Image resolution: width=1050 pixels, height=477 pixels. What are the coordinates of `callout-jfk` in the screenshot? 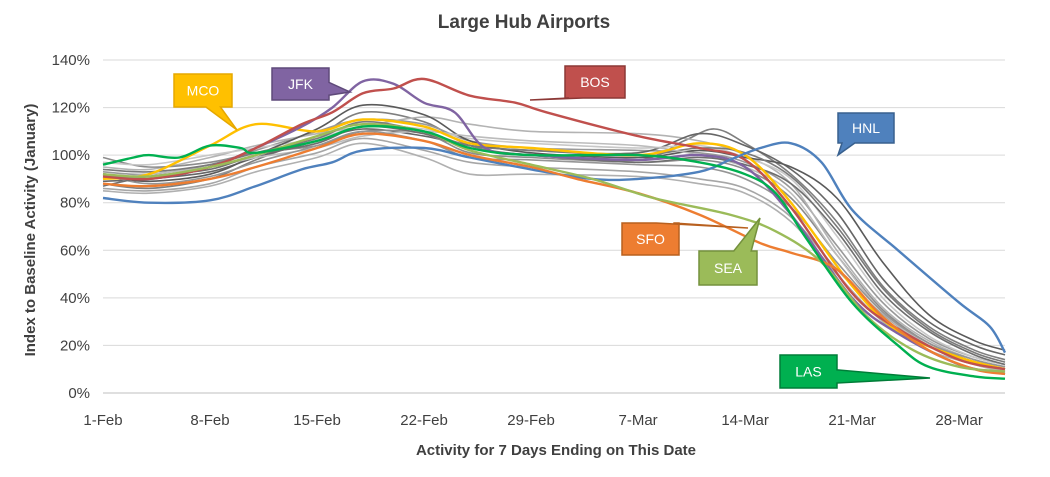 It's located at (312, 84).